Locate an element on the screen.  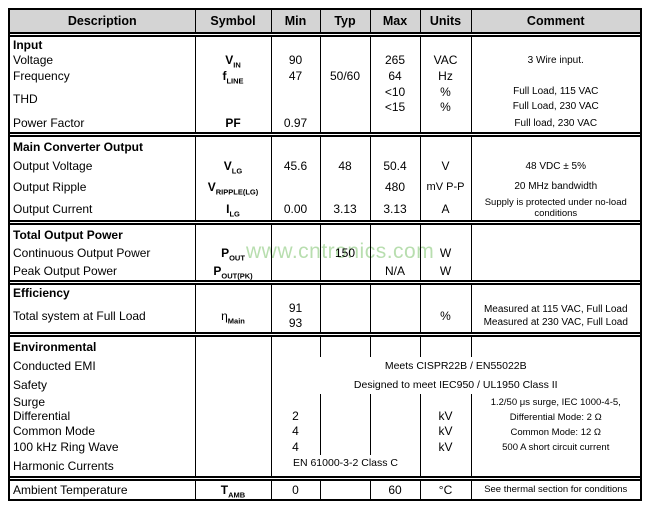
efficiency-comment-115: Measured at 115 VAC, Full Load is located at coordinates (555, 309).